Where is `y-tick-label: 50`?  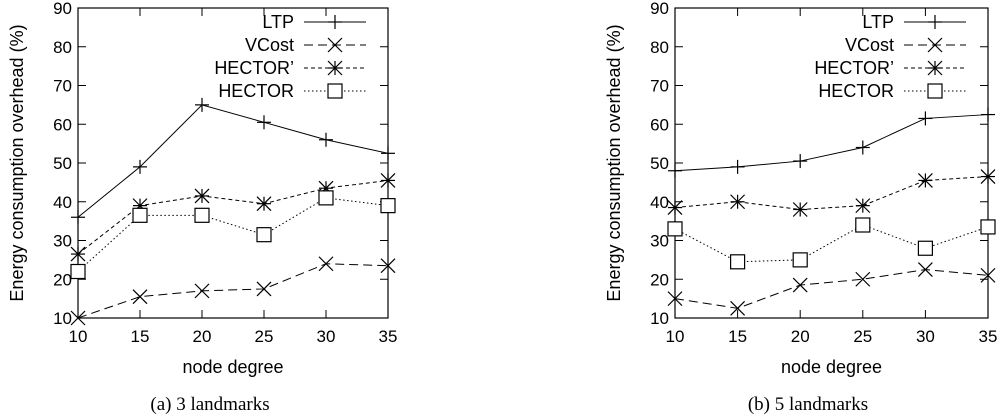
y-tick-label: 50 is located at coordinates (659, 163).